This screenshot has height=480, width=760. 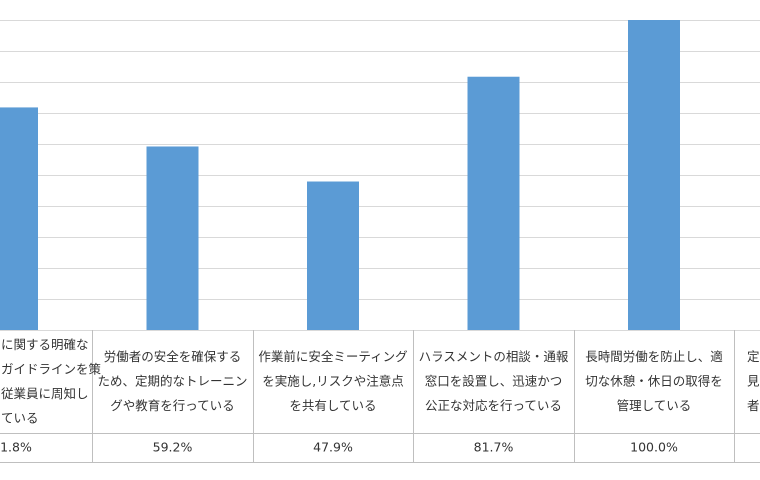 What do you see at coordinates (45, 344) in the screenshot?
I see `category-label: に関する明確な` at bounding box center [45, 344].